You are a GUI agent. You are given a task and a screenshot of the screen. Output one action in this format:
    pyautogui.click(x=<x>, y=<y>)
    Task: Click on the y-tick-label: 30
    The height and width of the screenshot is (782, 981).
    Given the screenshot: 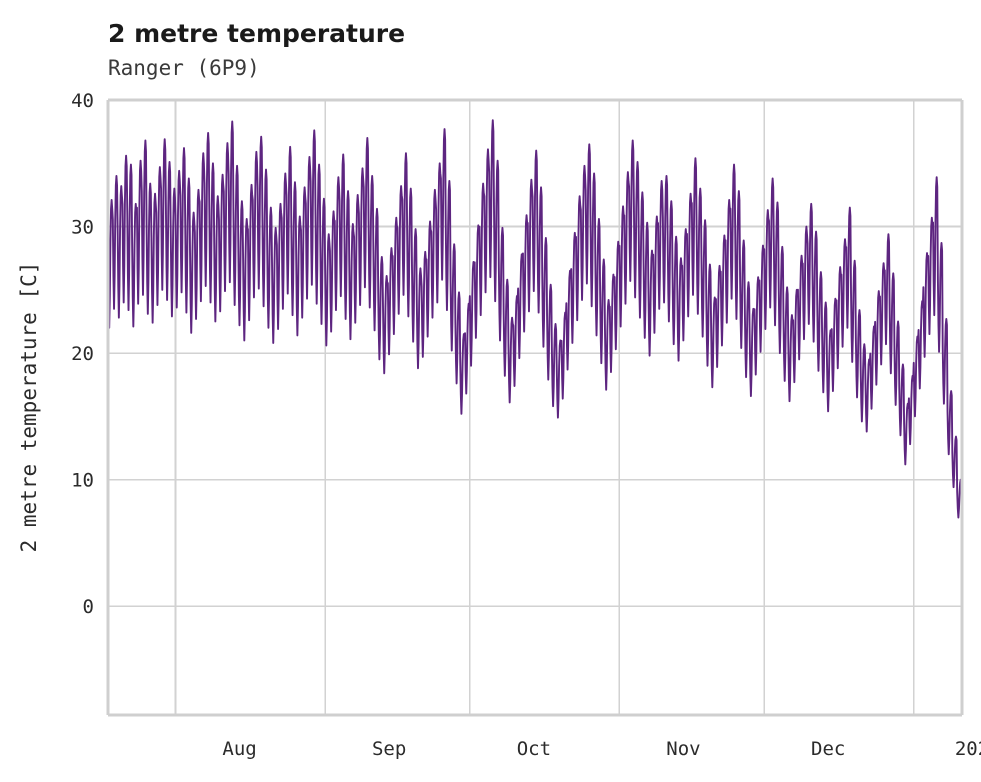 What is the action you would take?
    pyautogui.click(x=82, y=228)
    